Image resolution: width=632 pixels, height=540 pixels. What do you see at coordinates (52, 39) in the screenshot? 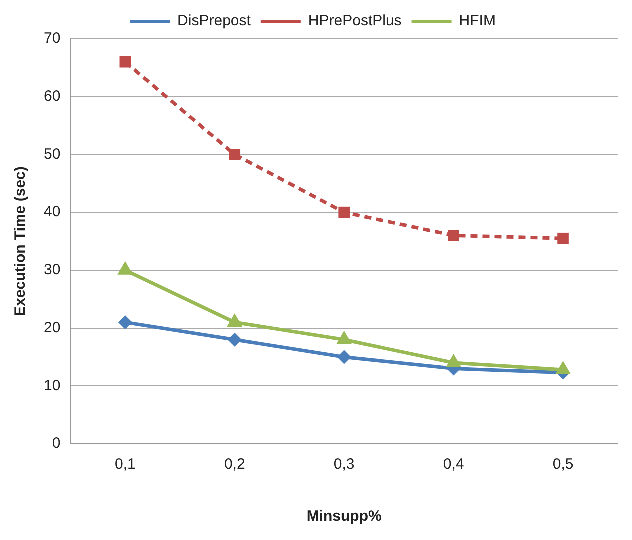
I see `y-tick-label: 70` at bounding box center [52, 39].